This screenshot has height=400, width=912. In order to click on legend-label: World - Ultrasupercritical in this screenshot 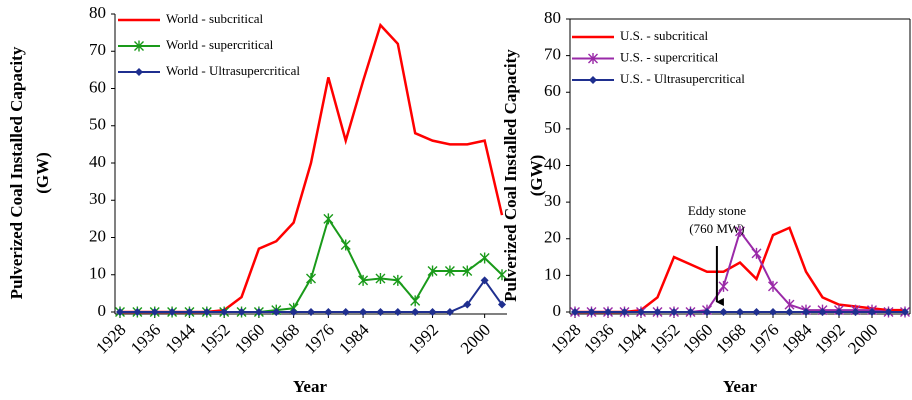, I will do `click(233, 70)`.